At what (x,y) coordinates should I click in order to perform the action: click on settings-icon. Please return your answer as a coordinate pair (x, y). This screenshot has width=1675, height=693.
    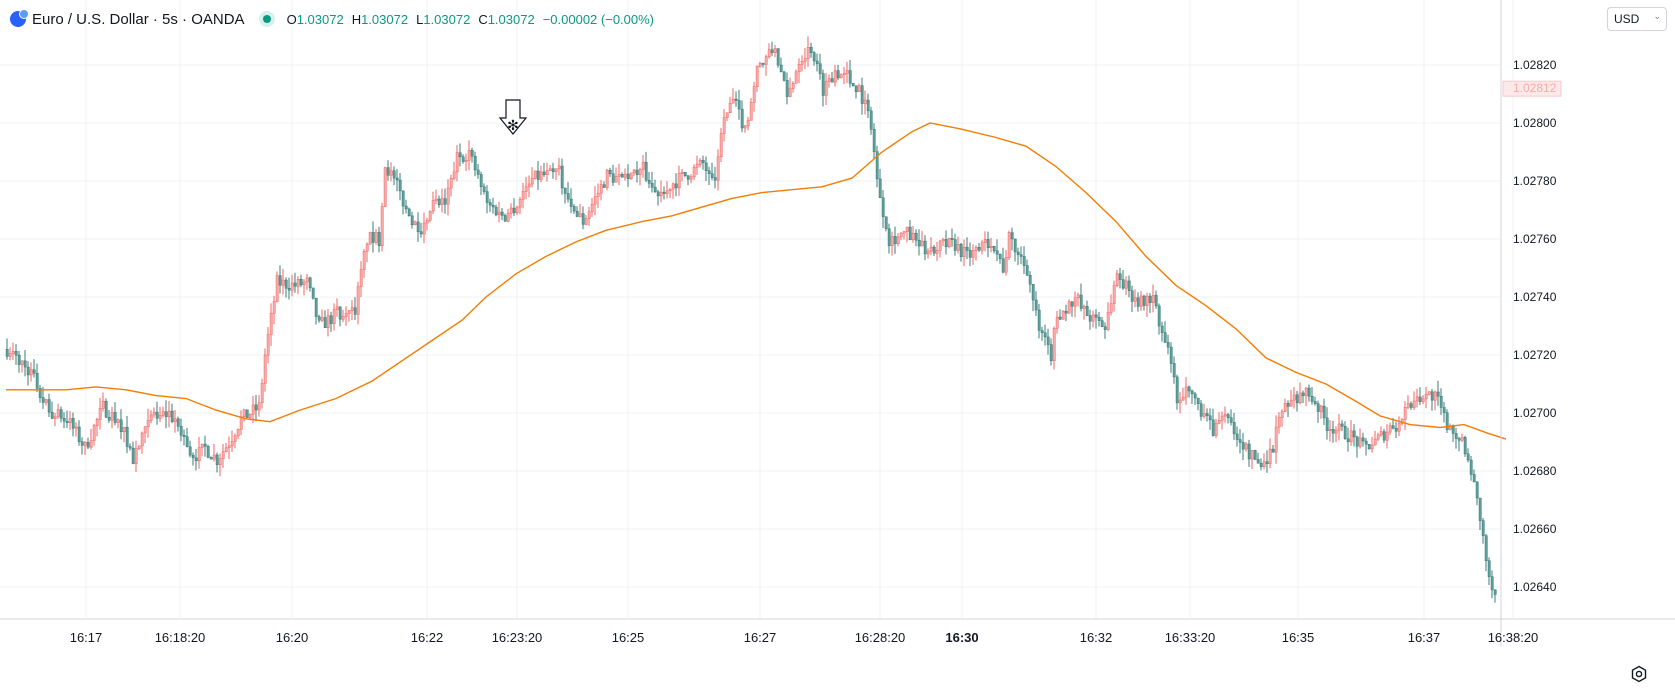
    Looking at the image, I should click on (1639, 674).